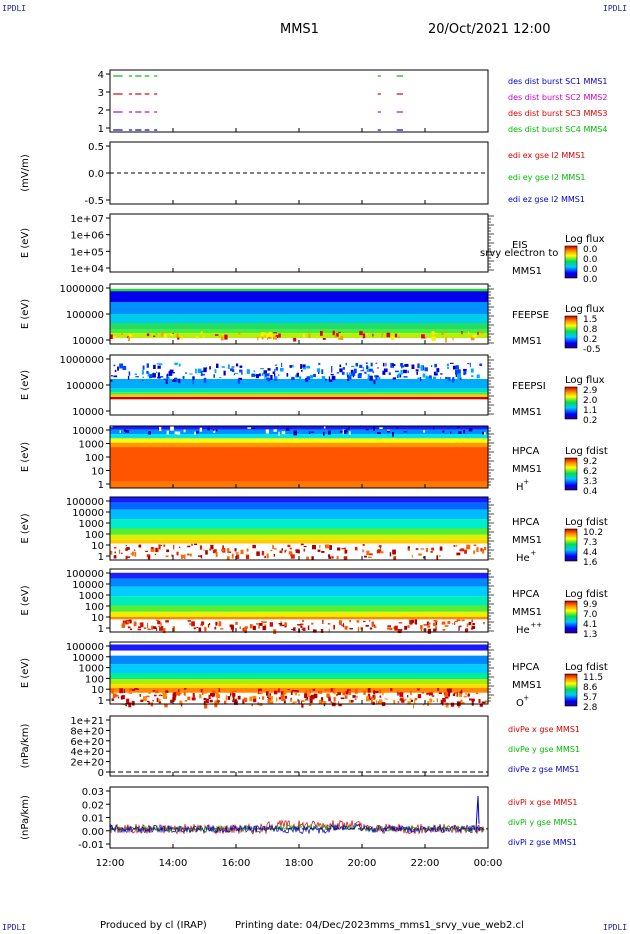 Image resolution: width=630 pixels, height=934 pixels. Describe the element at coordinates (590, 270) in the screenshot. I see `eis-colorbar-tick: 0.0` at that location.